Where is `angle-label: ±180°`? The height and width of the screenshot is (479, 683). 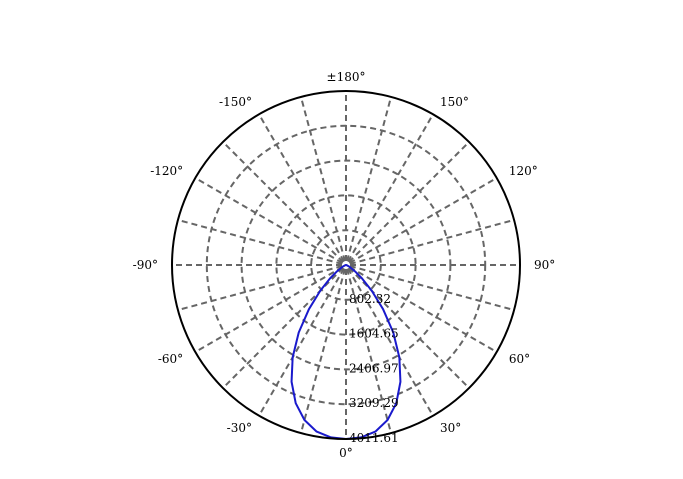
angle-label: ±180° is located at coordinates (346, 77).